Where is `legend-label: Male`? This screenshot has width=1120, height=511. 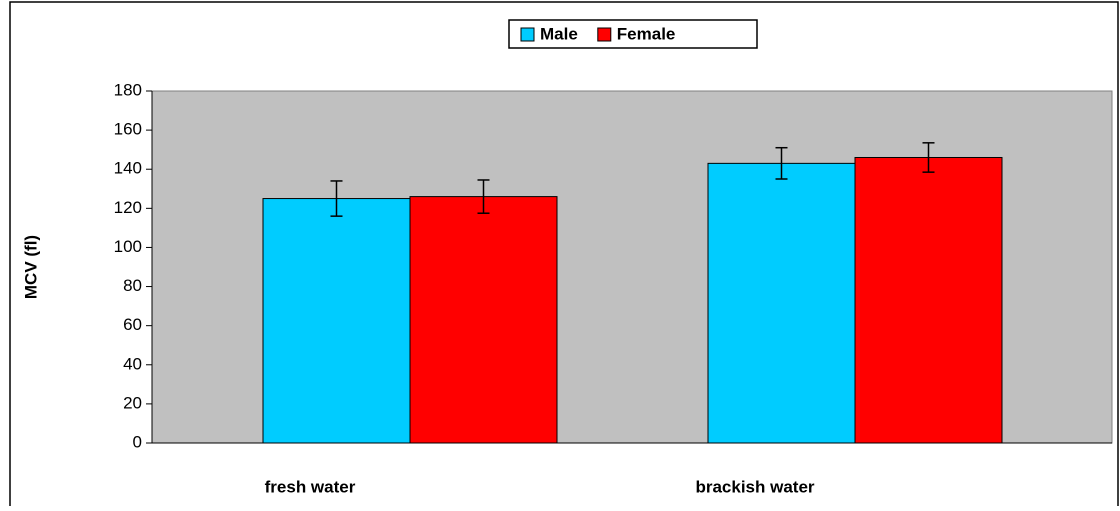
legend-label: Male is located at coordinates (559, 33).